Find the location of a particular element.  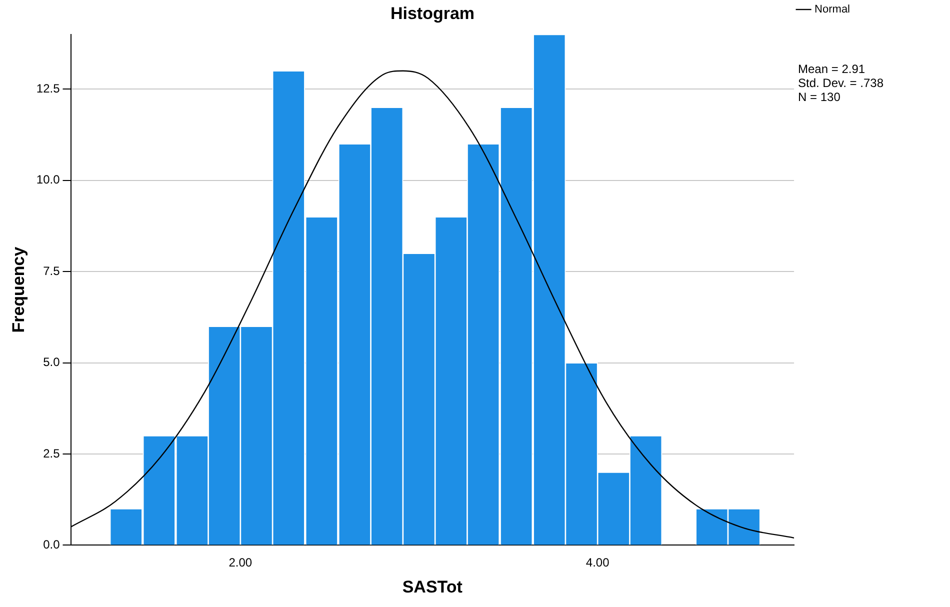

y-tick-label: 12.5 is located at coordinates (48, 88).